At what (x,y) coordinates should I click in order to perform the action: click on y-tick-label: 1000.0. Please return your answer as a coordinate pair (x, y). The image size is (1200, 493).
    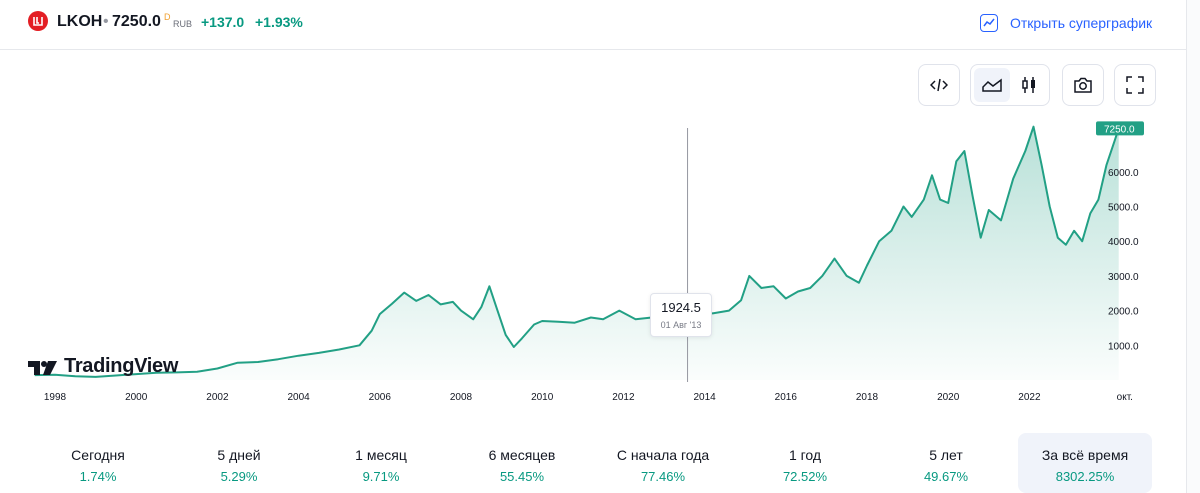
    Looking at the image, I should click on (1123, 346).